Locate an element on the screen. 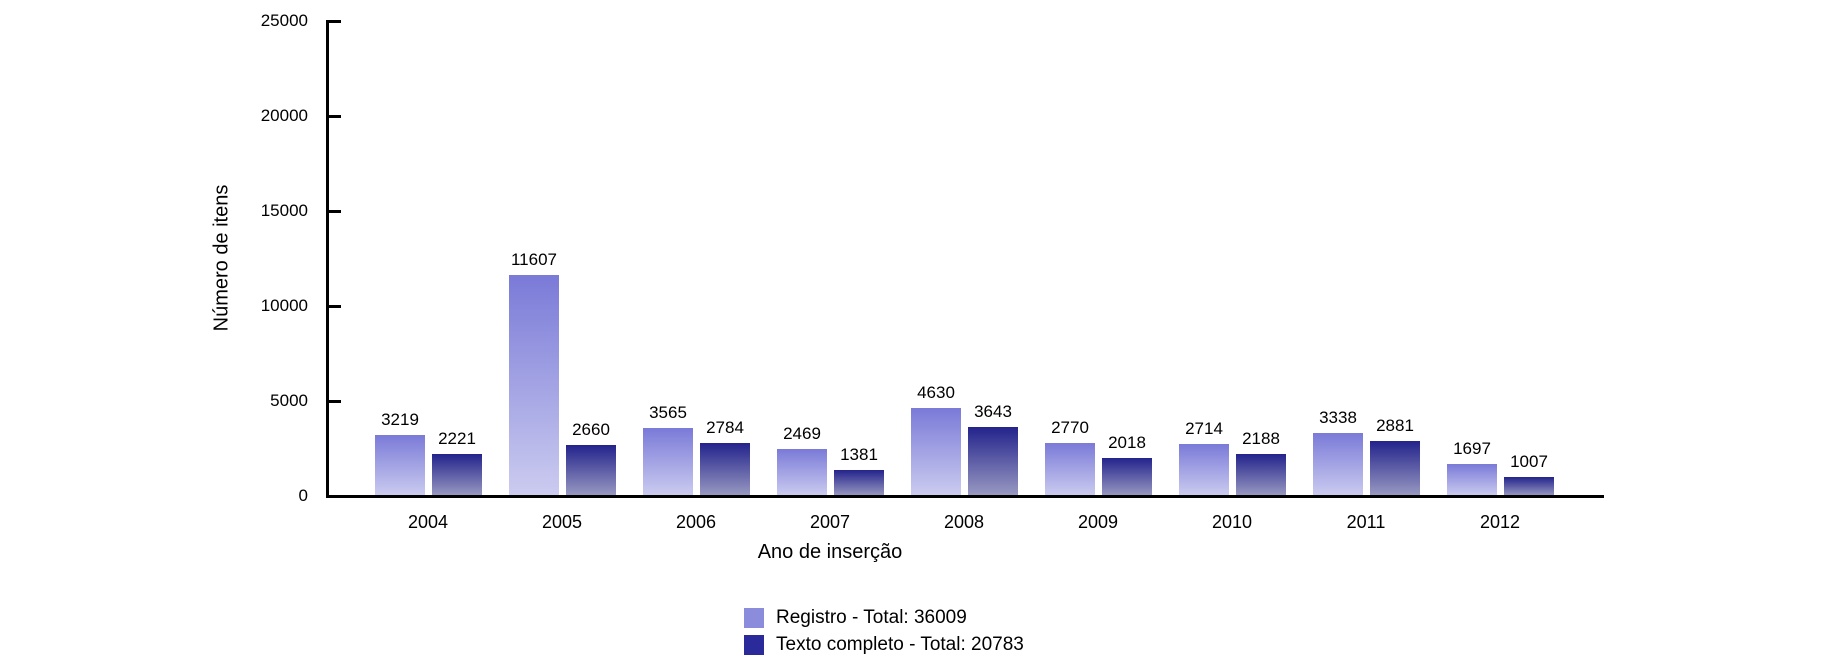 This screenshot has width=1826, height=671. x-tick-label-2012: 2012 is located at coordinates (1500, 522).